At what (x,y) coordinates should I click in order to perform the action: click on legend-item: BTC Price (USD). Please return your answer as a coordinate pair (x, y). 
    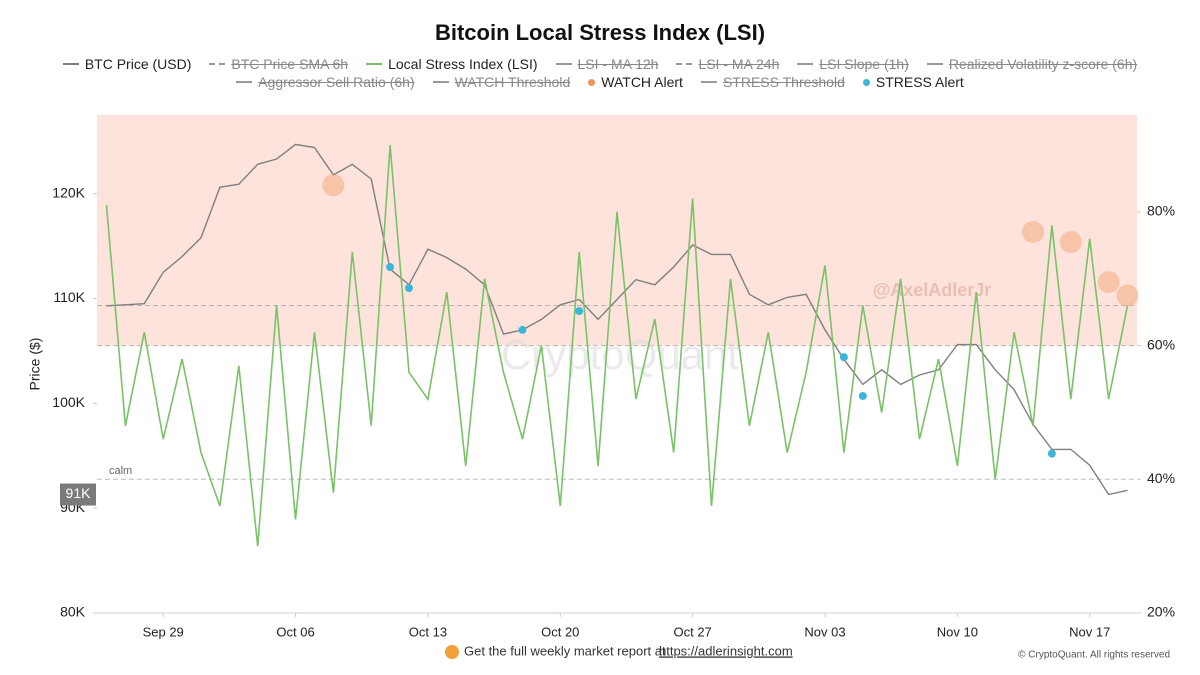
    Looking at the image, I should click on (127, 64).